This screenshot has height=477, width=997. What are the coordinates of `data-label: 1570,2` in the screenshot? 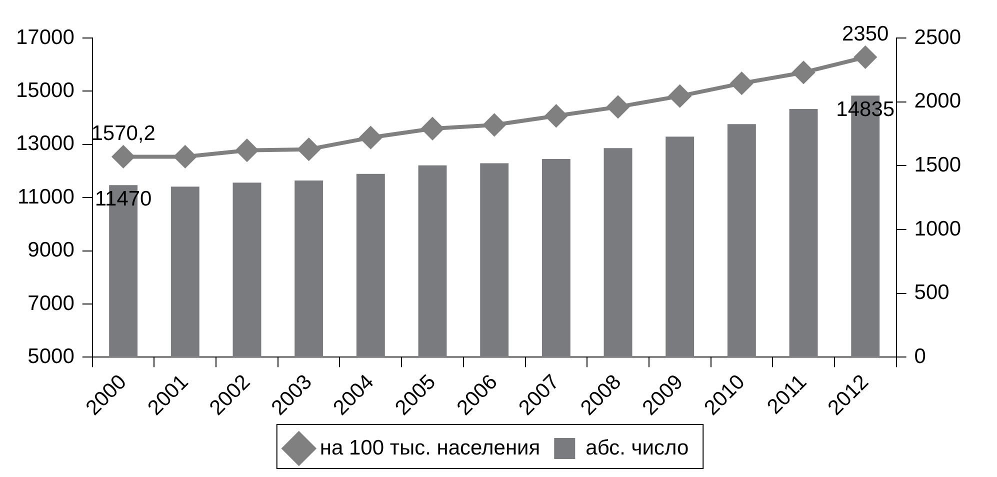 It's located at (123, 133).